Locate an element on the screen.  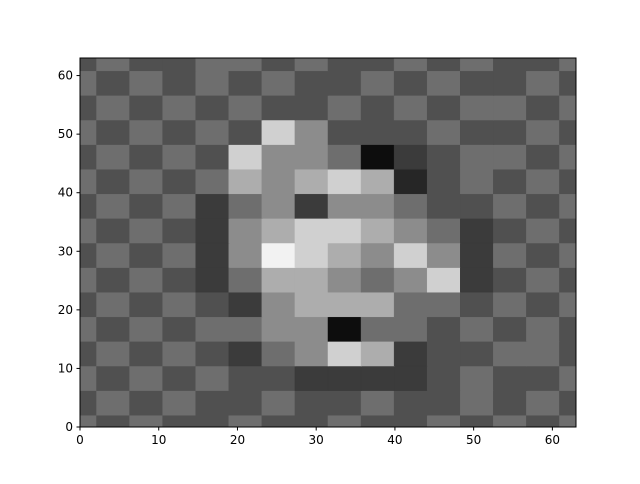
x-tick-label: 50 is located at coordinates (473, 440).